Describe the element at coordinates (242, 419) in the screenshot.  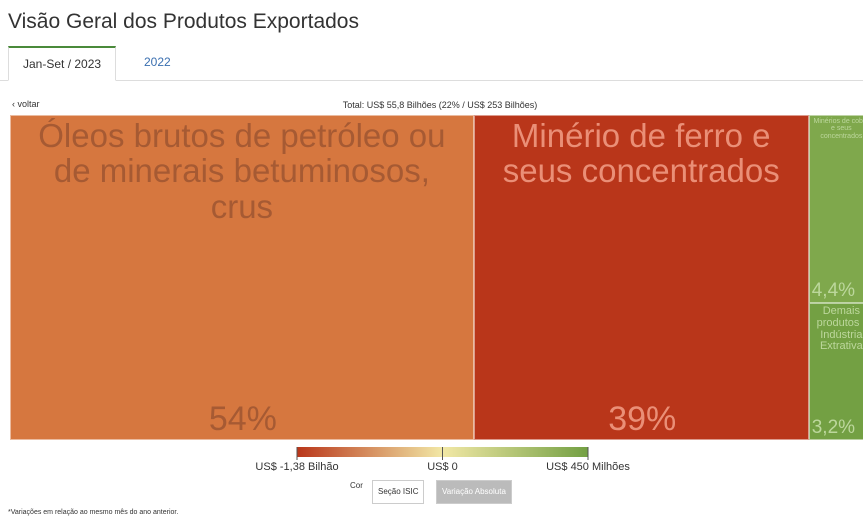
I see `tile-value: 54%` at that location.